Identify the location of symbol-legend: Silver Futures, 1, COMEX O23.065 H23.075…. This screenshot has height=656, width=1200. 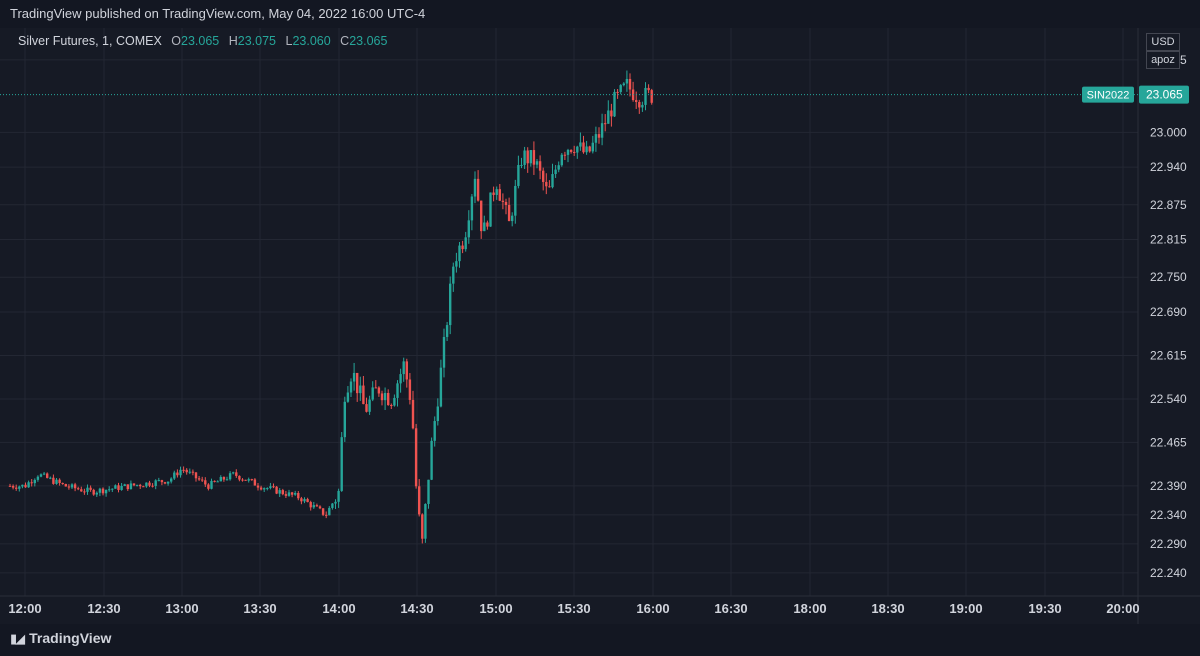
(202, 41).